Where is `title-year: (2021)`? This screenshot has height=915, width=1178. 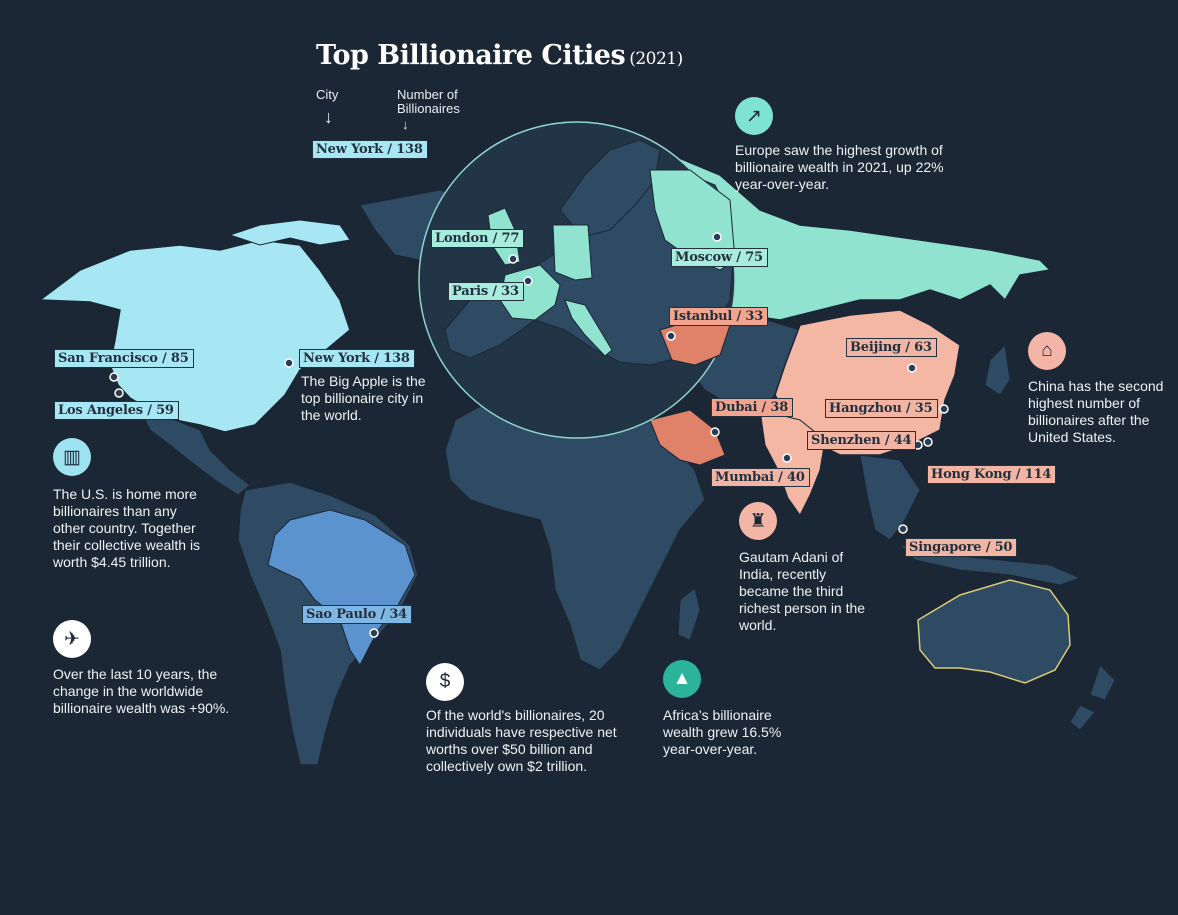 title-year: (2021) is located at coordinates (656, 59).